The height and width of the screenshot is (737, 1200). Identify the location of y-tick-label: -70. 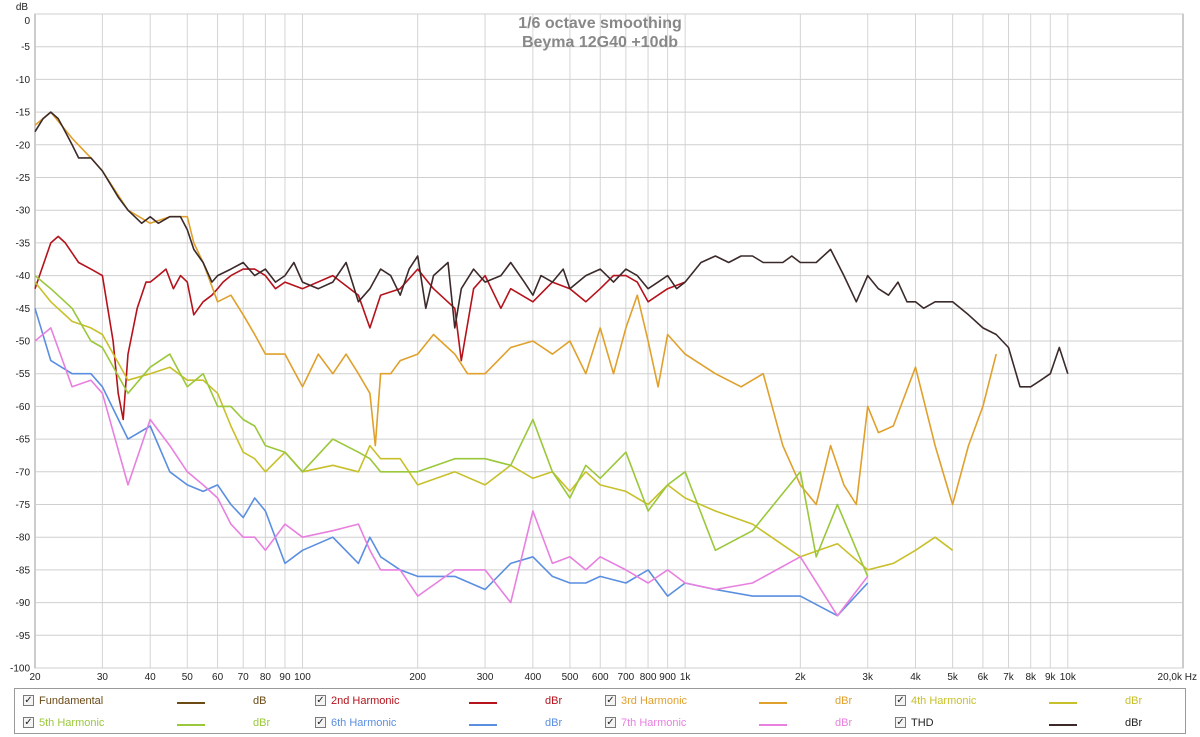
(23, 472).